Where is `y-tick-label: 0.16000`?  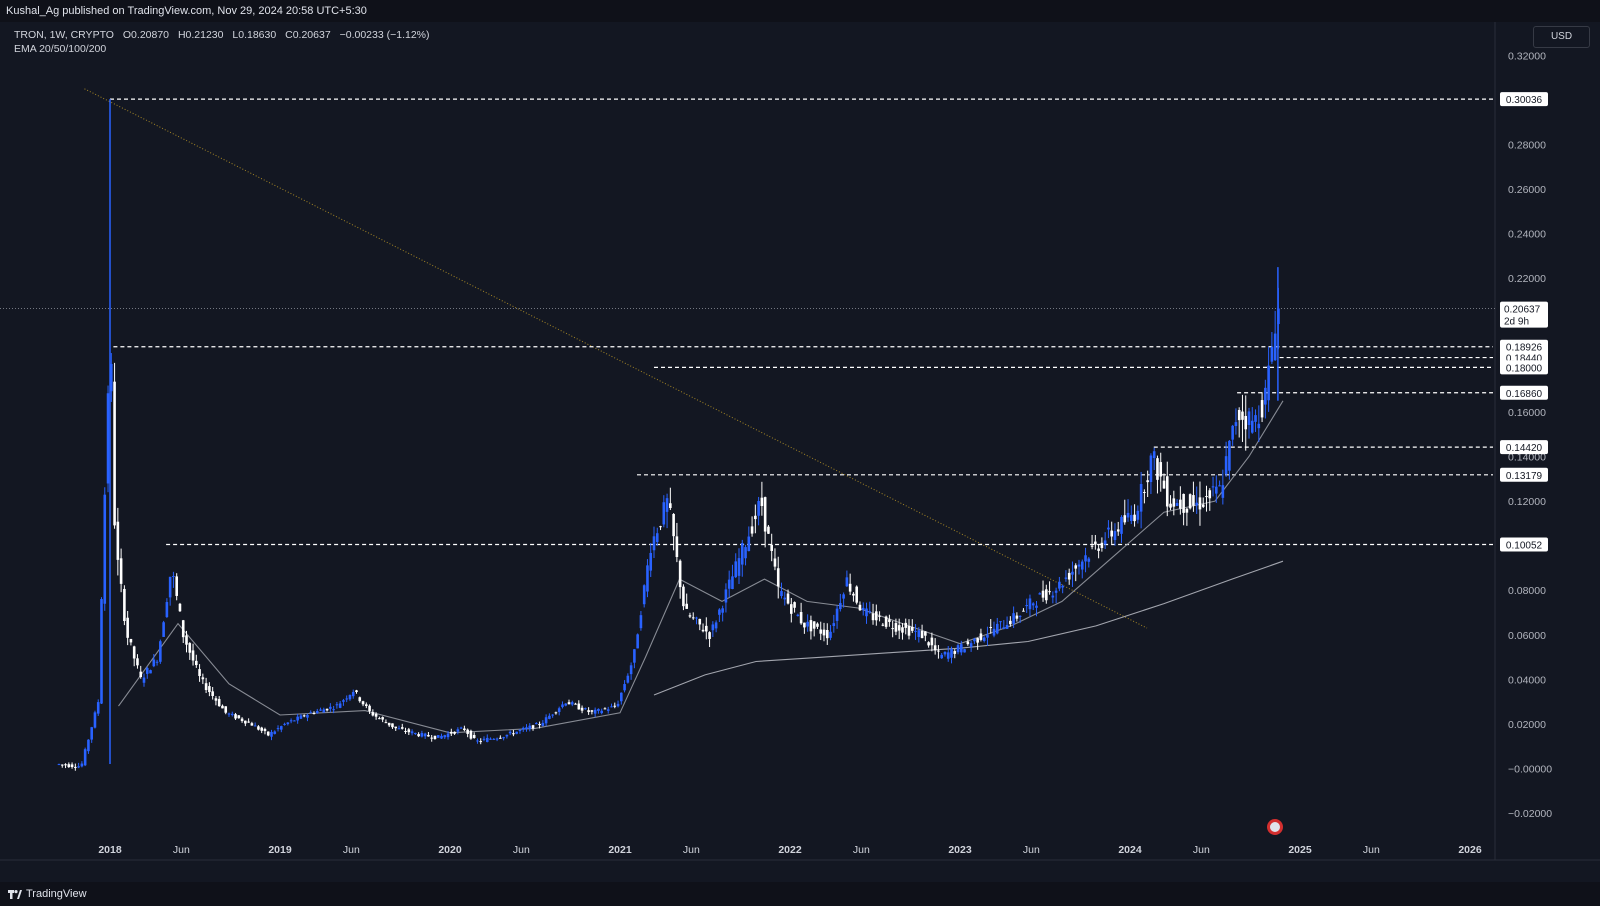 y-tick-label: 0.16000 is located at coordinates (1527, 413).